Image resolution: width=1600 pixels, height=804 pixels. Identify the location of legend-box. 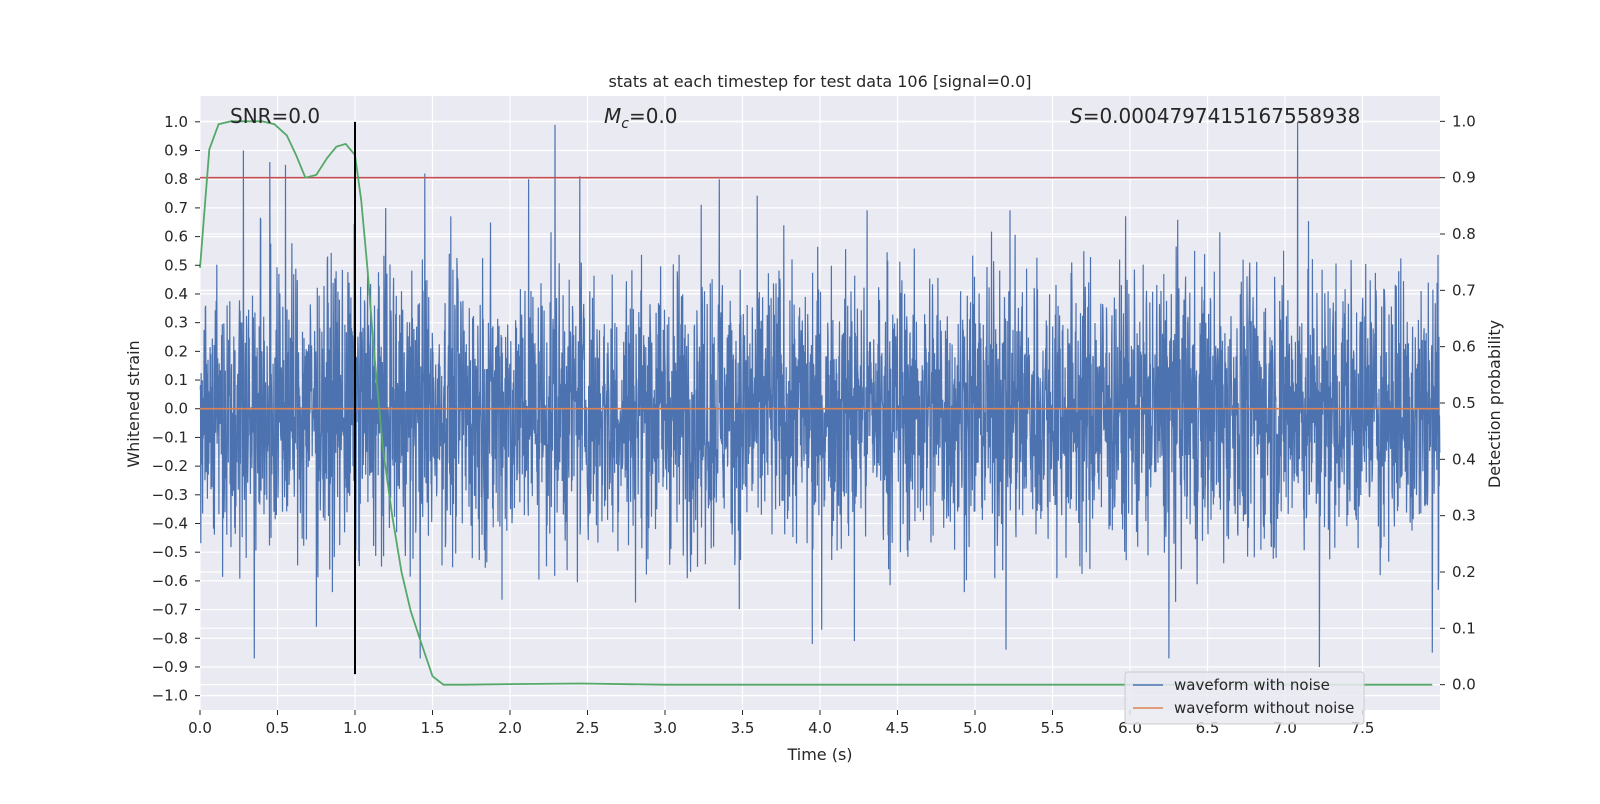
(1244, 698).